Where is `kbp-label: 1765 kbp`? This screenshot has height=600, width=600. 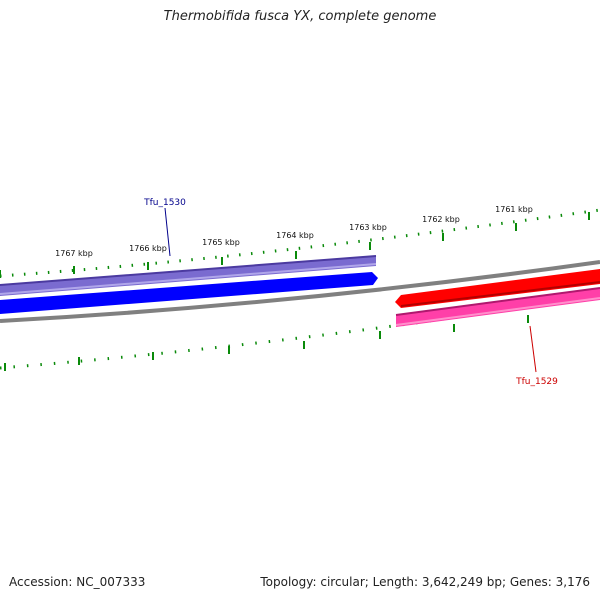 kbp-label: 1765 kbp is located at coordinates (221, 242).